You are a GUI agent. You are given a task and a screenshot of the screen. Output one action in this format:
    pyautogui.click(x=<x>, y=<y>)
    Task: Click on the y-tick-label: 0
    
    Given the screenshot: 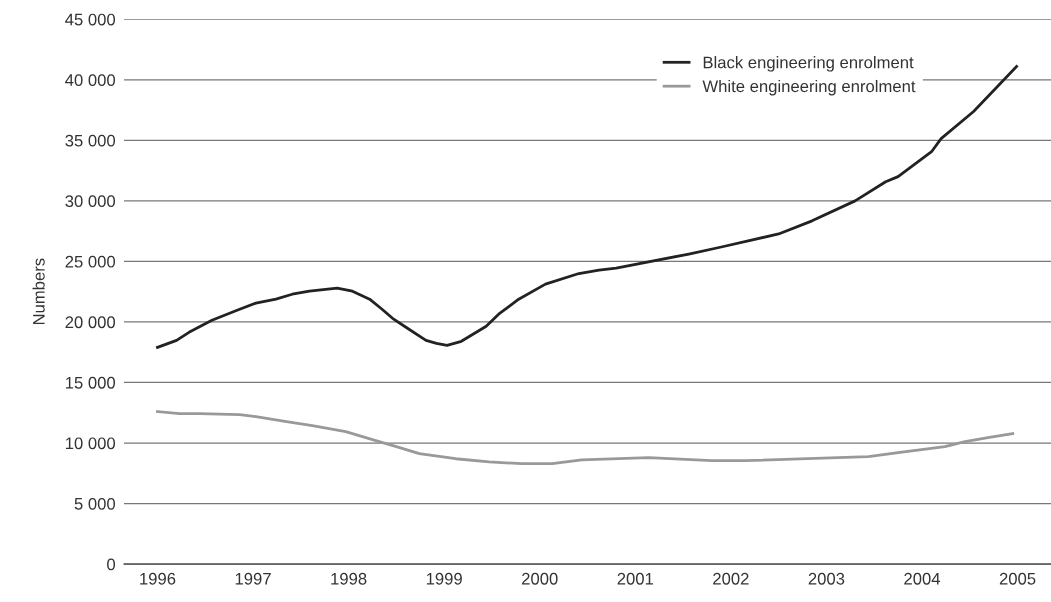 What is the action you would take?
    pyautogui.click(x=111, y=564)
    